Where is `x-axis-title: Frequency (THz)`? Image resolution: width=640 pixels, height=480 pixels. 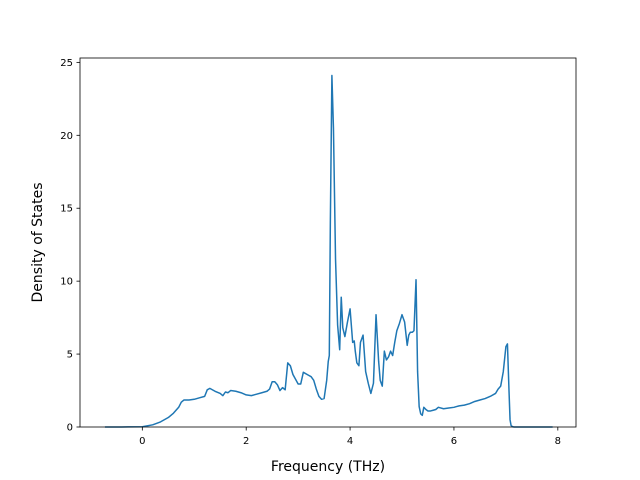
x-axis-title: Frequency (THz) is located at coordinates (328, 467).